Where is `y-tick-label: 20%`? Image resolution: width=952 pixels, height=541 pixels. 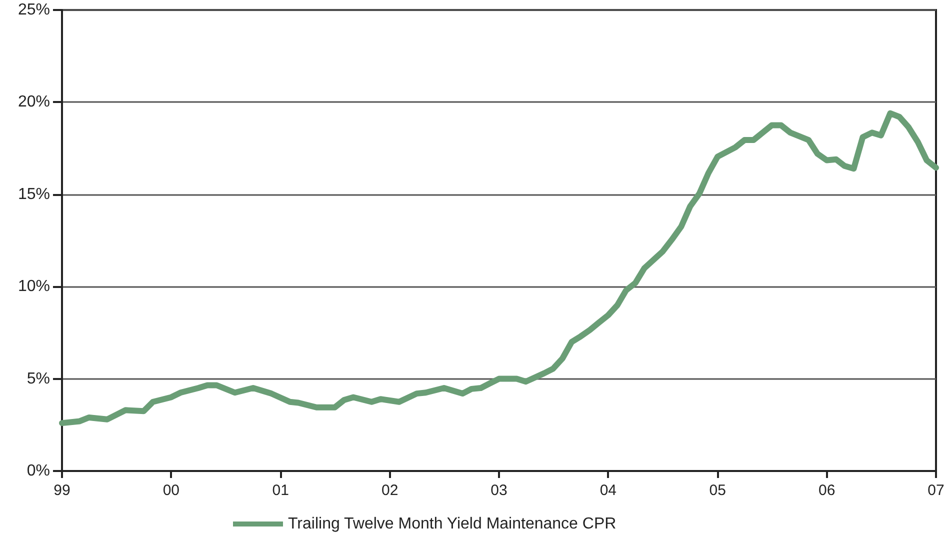 y-tick-label: 20% is located at coordinates (34, 102).